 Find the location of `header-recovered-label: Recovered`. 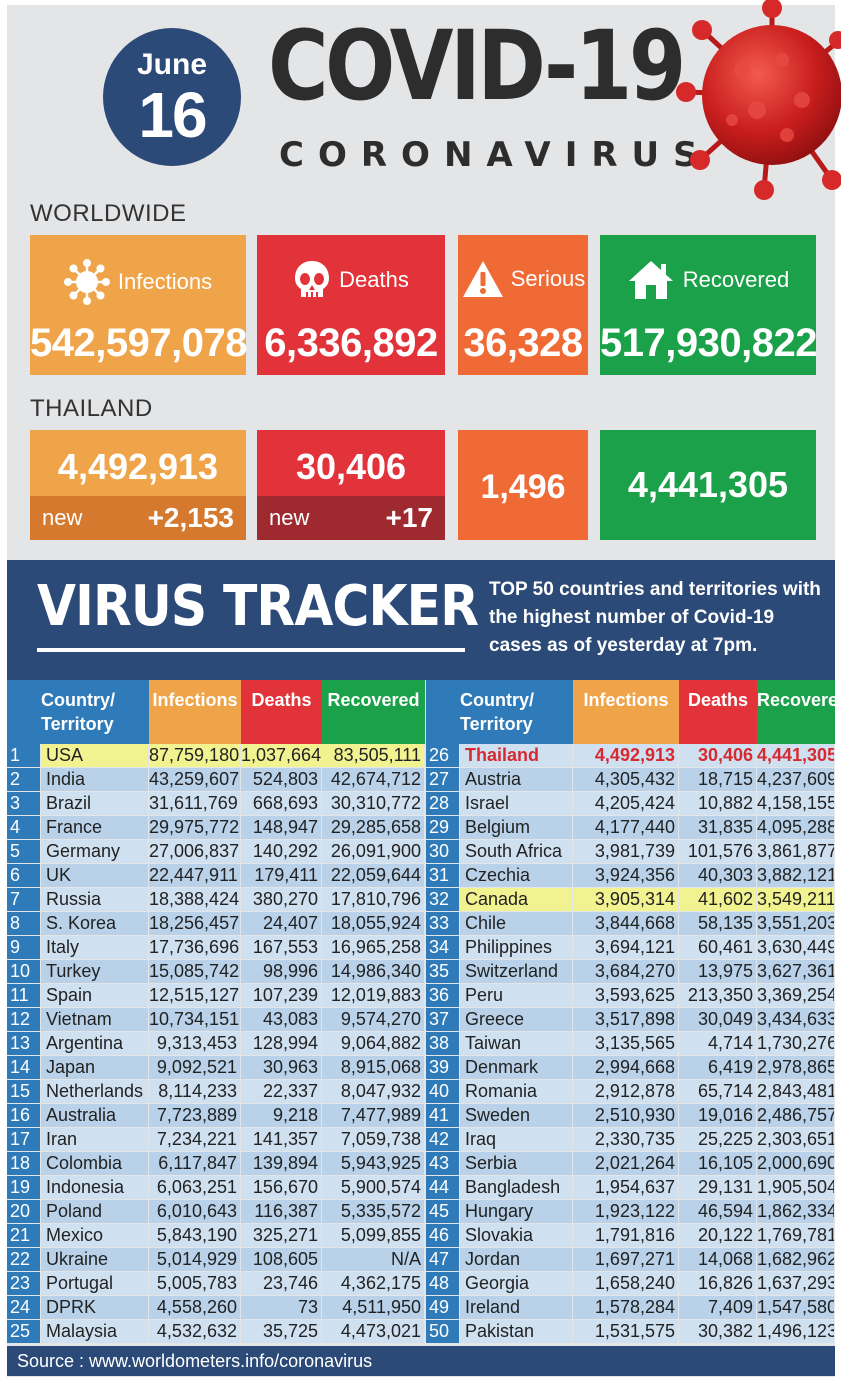

header-recovered-label: Recovered is located at coordinates (799, 700).